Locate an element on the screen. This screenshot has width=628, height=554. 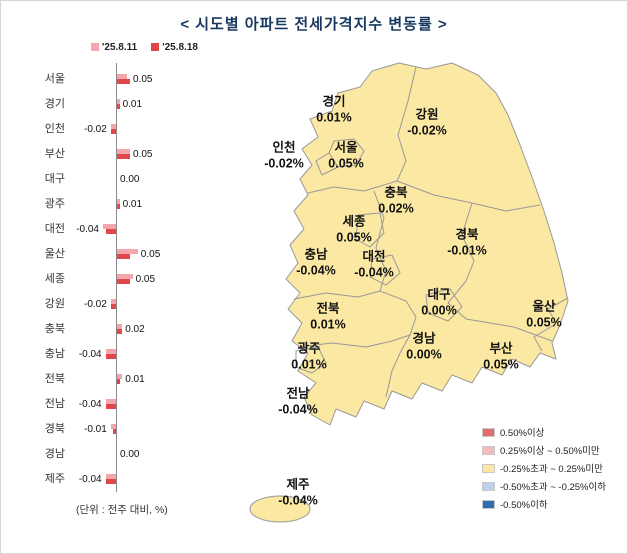
map-region-label: 광주 0.01% is located at coordinates (308, 356).